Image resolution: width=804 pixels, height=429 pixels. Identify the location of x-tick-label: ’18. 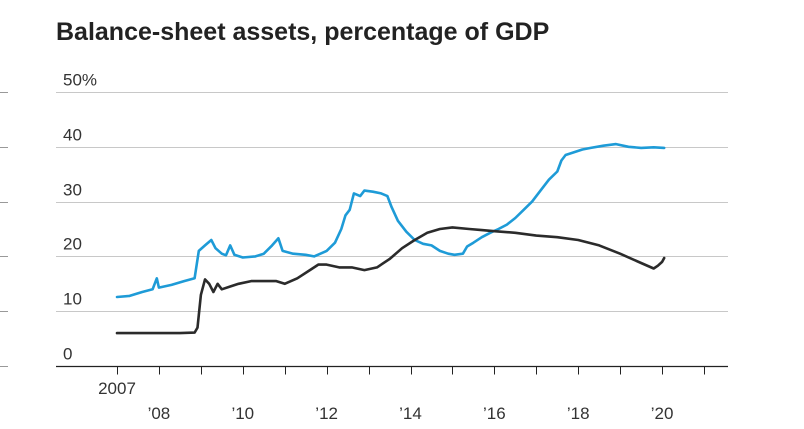
(578, 413).